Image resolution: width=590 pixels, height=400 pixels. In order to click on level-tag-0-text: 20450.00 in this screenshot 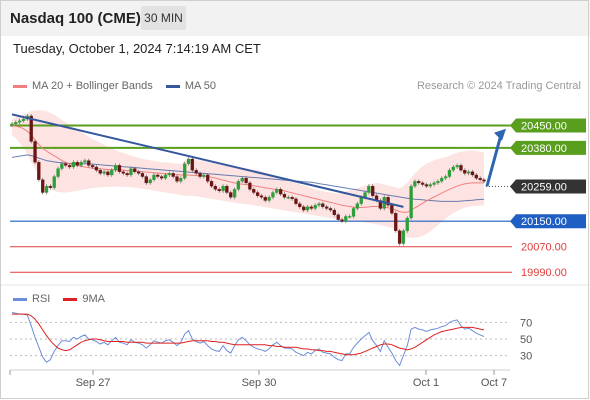, I will do `click(544, 127)`.